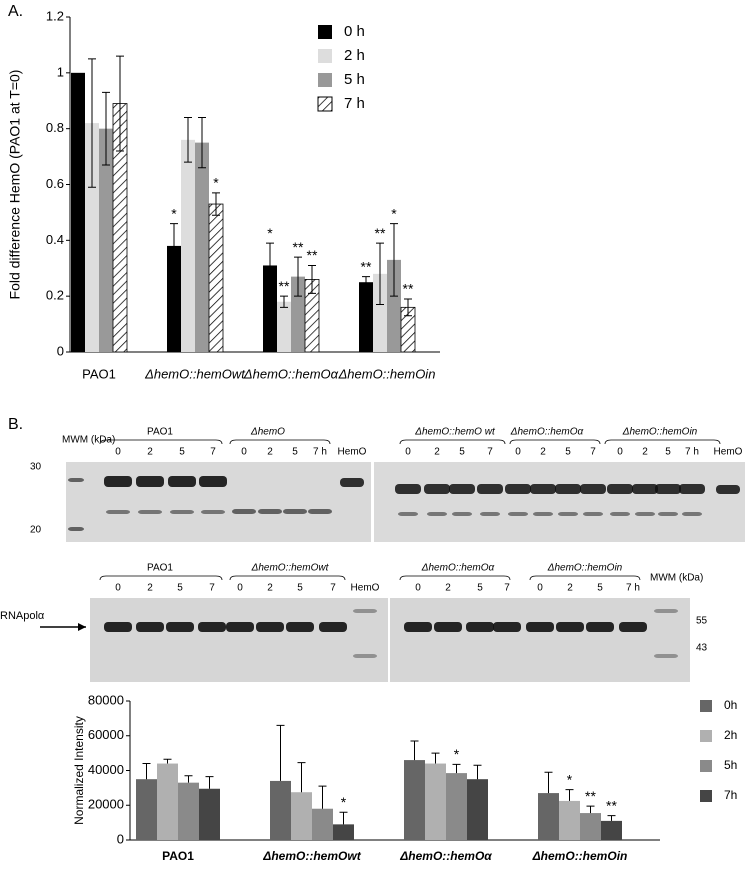 This screenshot has height=875, width=745. What do you see at coordinates (22, 616) in the screenshot?
I see `target-label: RNApolα` at bounding box center [22, 616].